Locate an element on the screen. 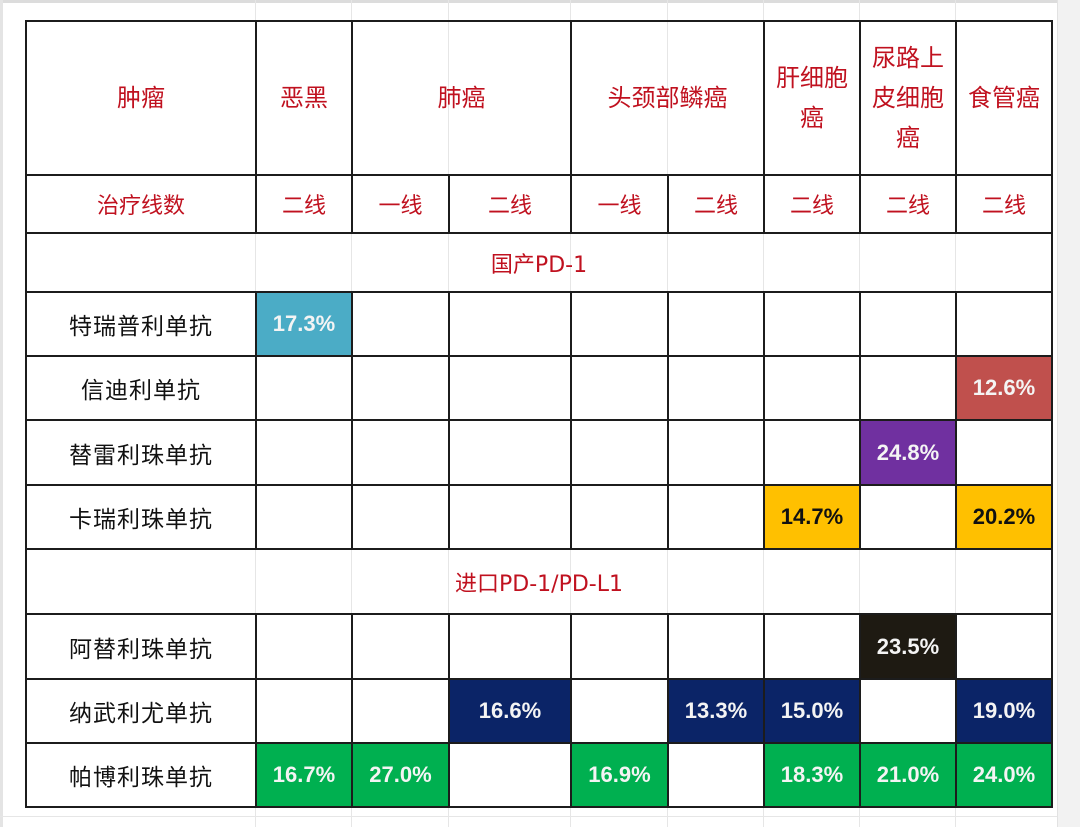  section-header-domestic: 国产PD-1 is located at coordinates (539, 262).